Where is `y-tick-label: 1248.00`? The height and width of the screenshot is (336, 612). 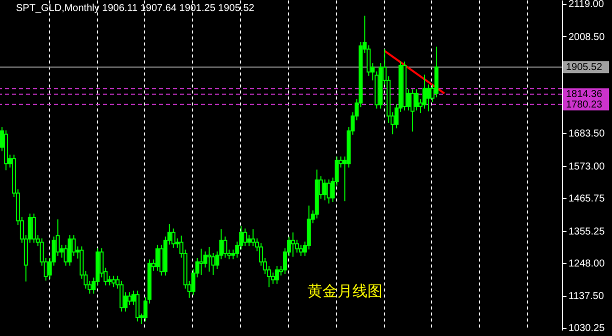 y-tick-label: 1248.00 is located at coordinates (587, 264).